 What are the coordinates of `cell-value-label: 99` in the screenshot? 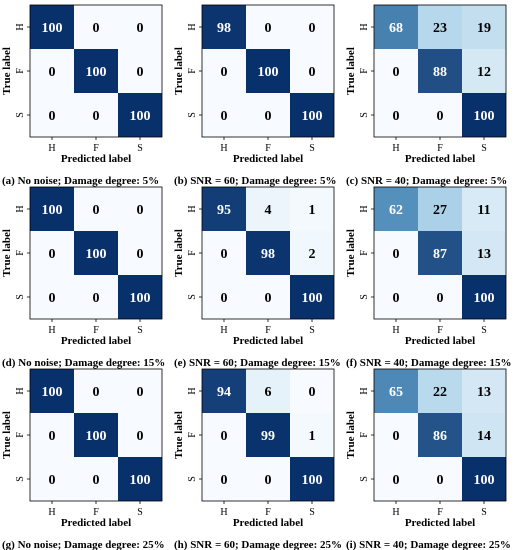 It's located at (268, 436).